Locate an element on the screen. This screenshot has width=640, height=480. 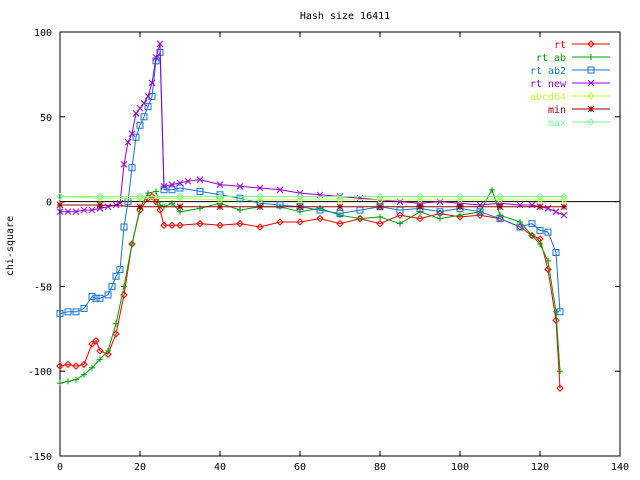
y-tick-label: 50 is located at coordinates (46, 118).